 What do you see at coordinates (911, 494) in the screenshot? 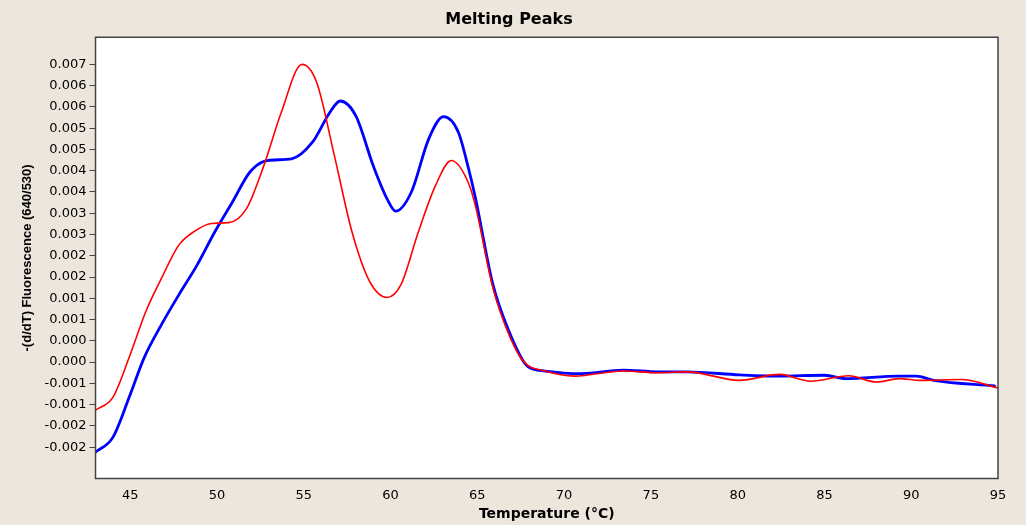
I see `x-tick-label: 90` at bounding box center [911, 494].